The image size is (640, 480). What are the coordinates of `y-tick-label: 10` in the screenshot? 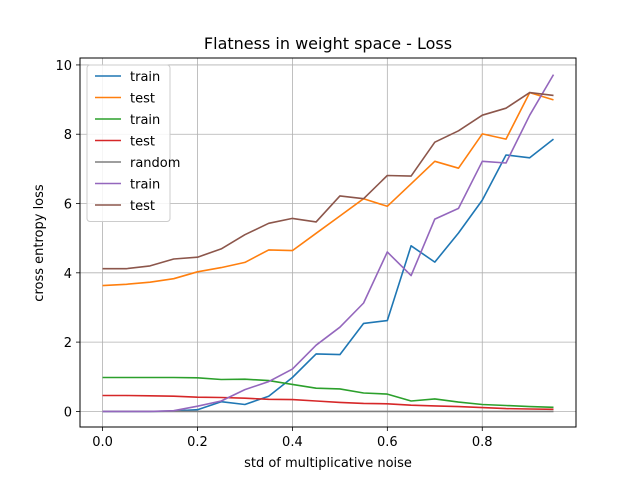 It's located at (63, 66).